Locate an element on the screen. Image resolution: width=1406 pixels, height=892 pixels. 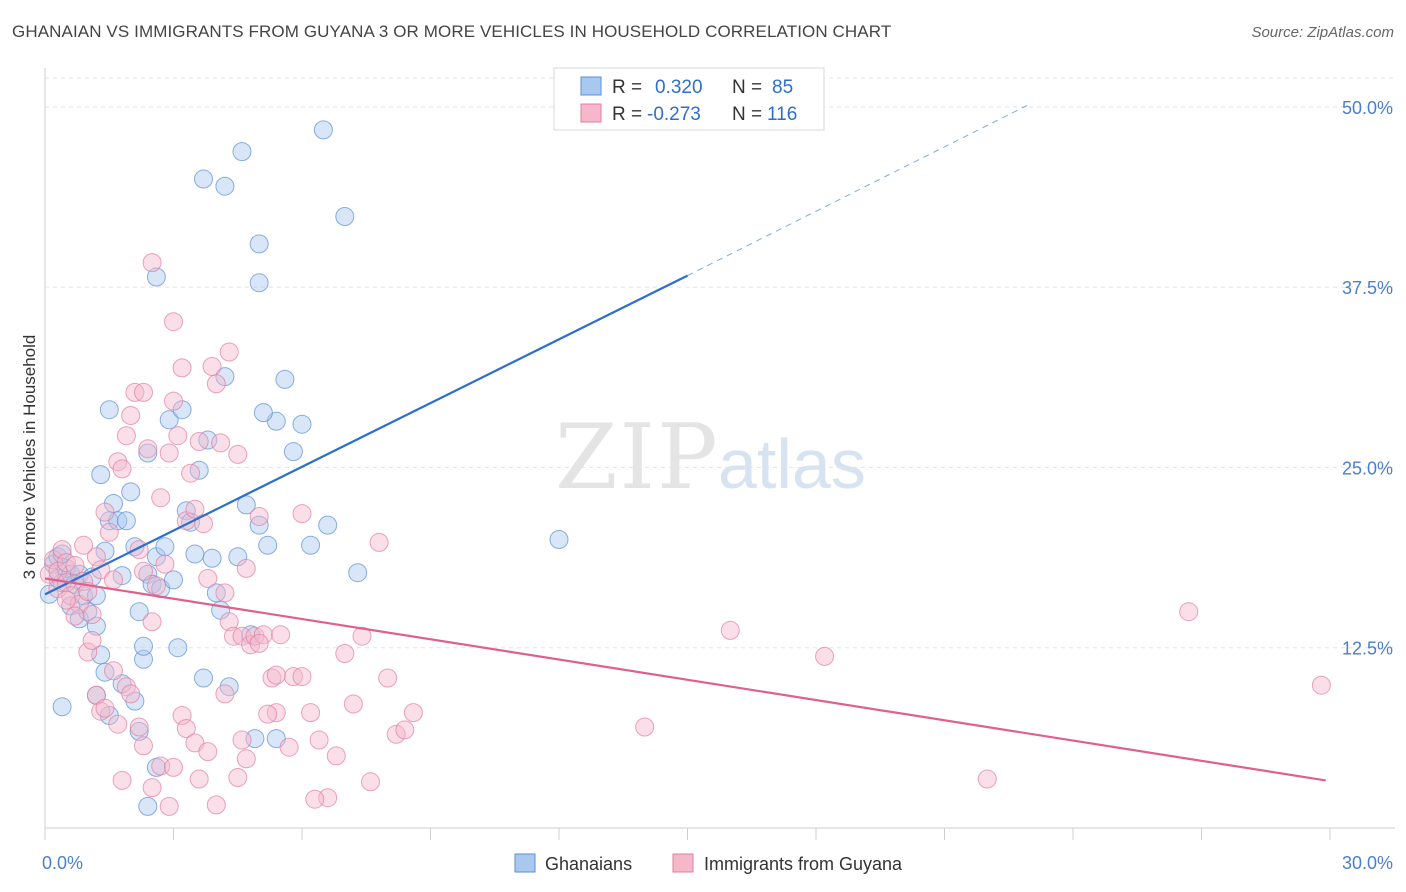
y-tick-label: 50.0% is located at coordinates (1367, 108).